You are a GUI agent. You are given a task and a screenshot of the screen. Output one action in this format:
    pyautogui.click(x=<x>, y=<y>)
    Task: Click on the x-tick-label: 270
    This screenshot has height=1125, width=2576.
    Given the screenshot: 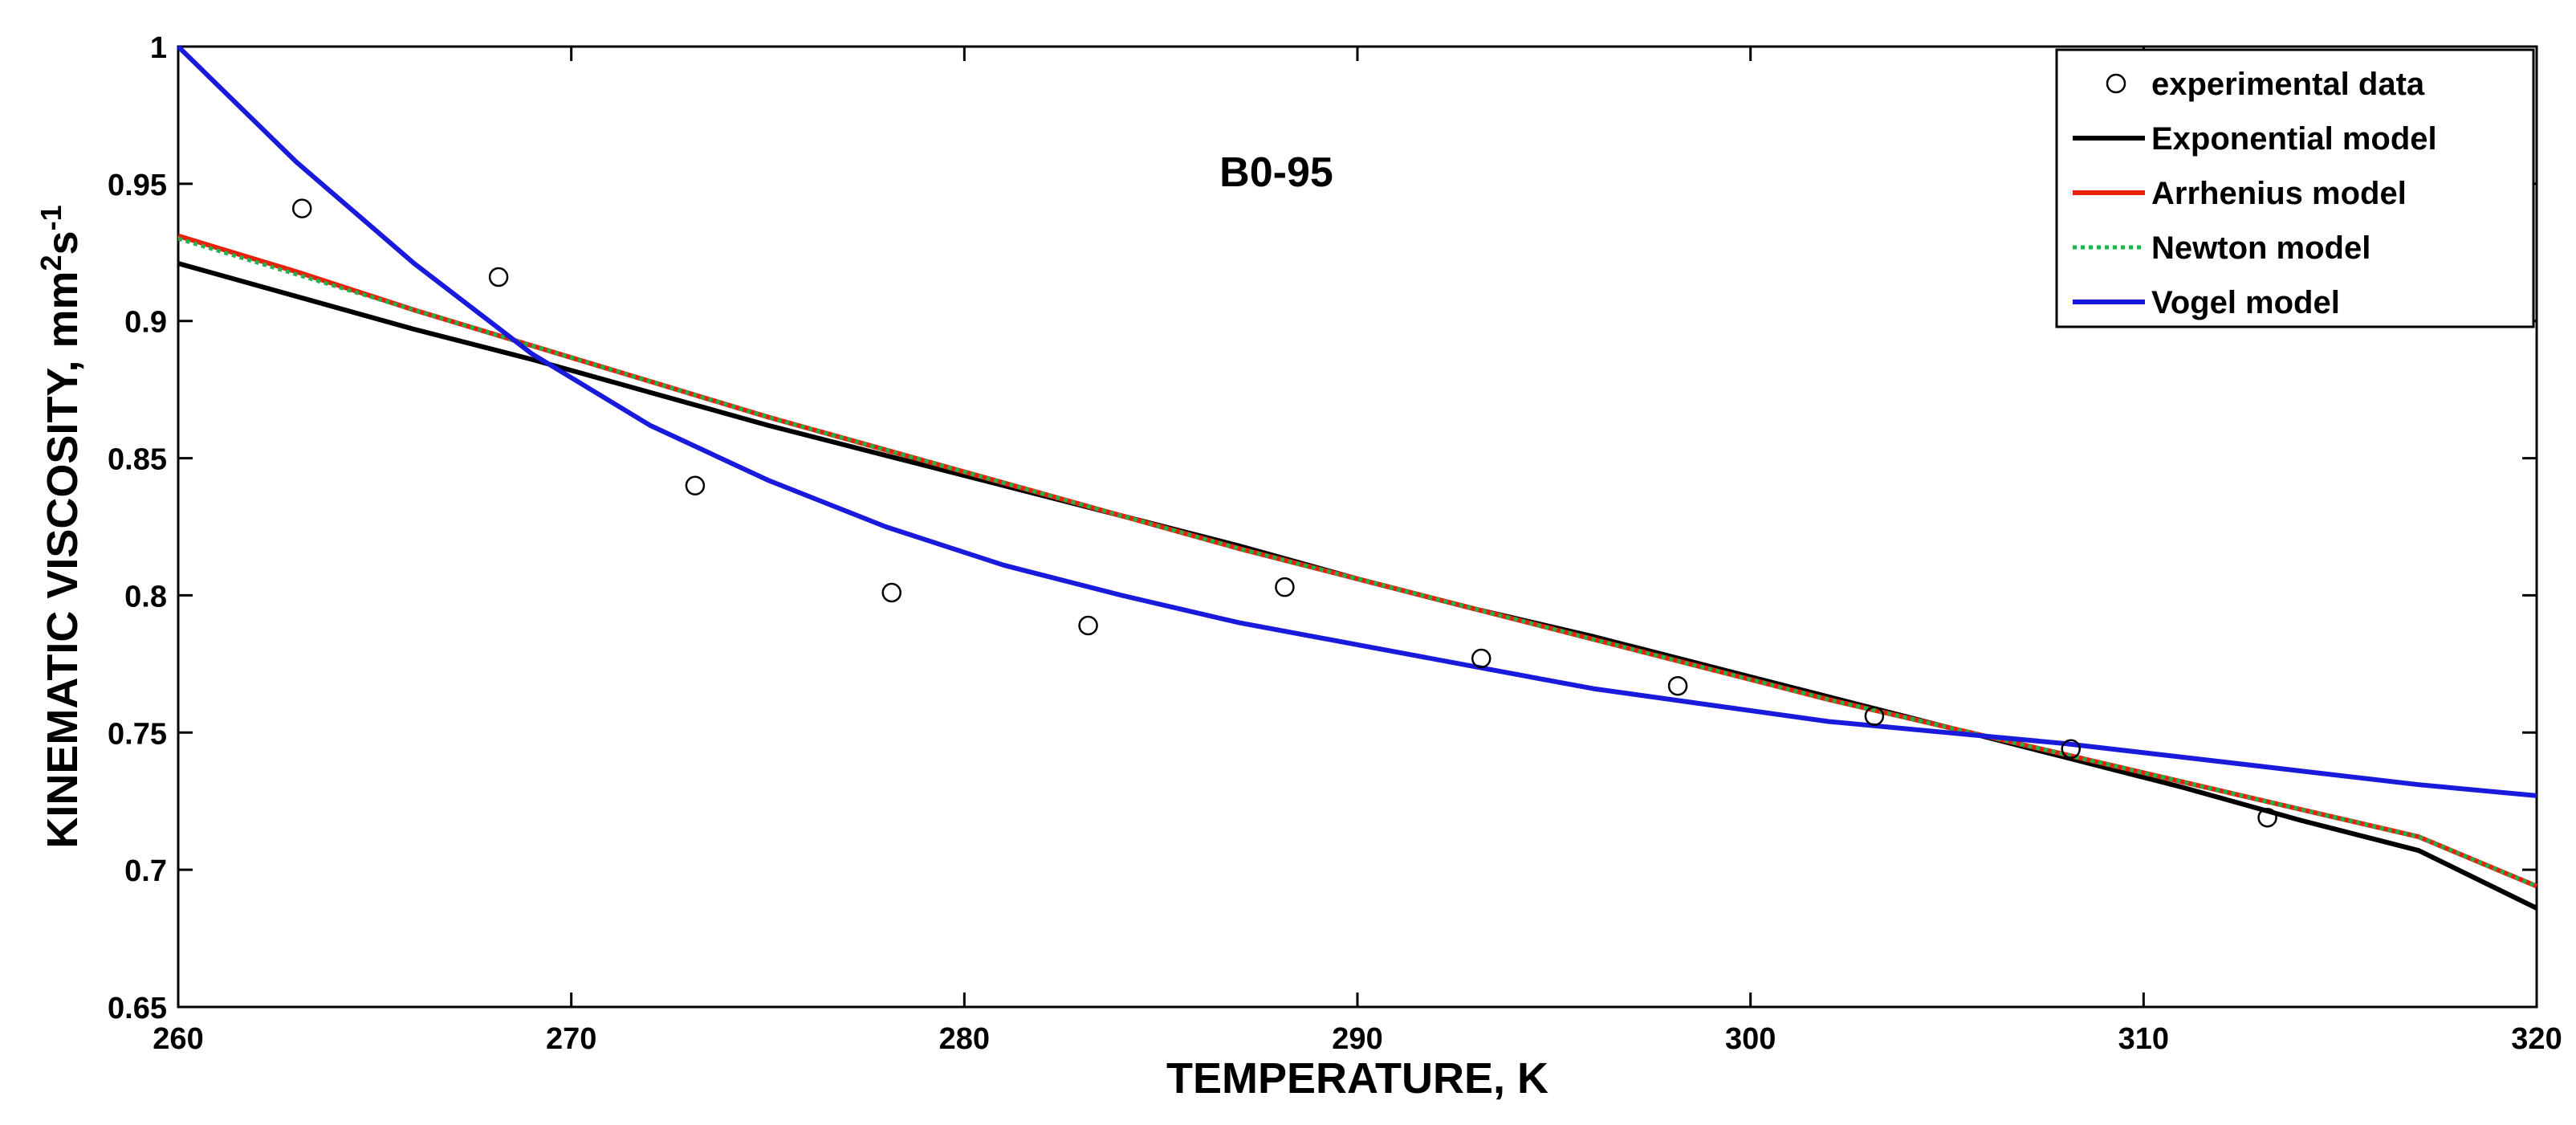 What is the action you would take?
    pyautogui.click(x=571, y=1039)
    